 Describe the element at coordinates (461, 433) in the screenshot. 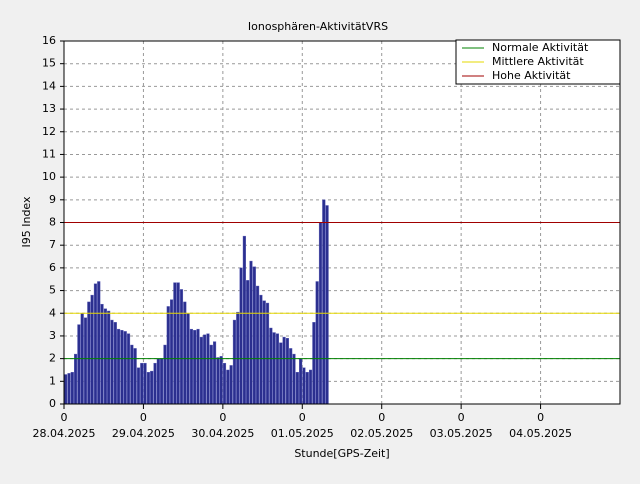

I see `x-date-label: 03.05.2025` at that location.